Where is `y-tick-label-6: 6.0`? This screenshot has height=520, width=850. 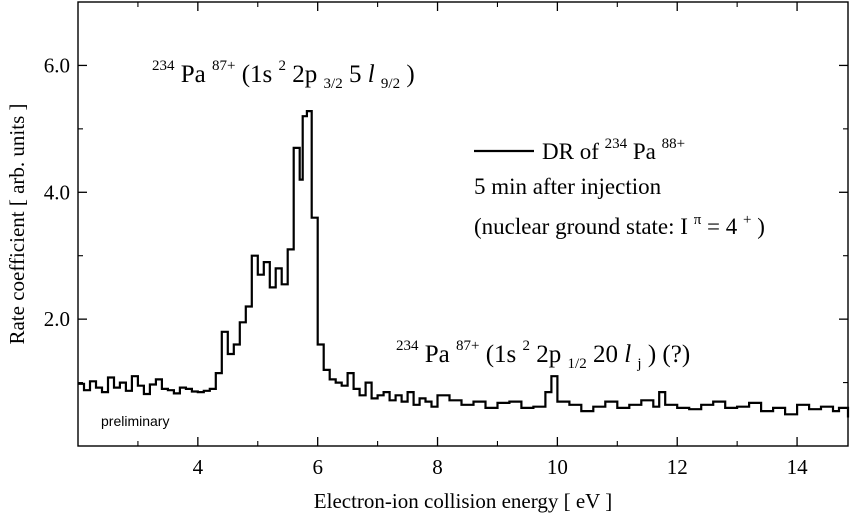 y-tick-label-6: 6.0 is located at coordinates (57, 65).